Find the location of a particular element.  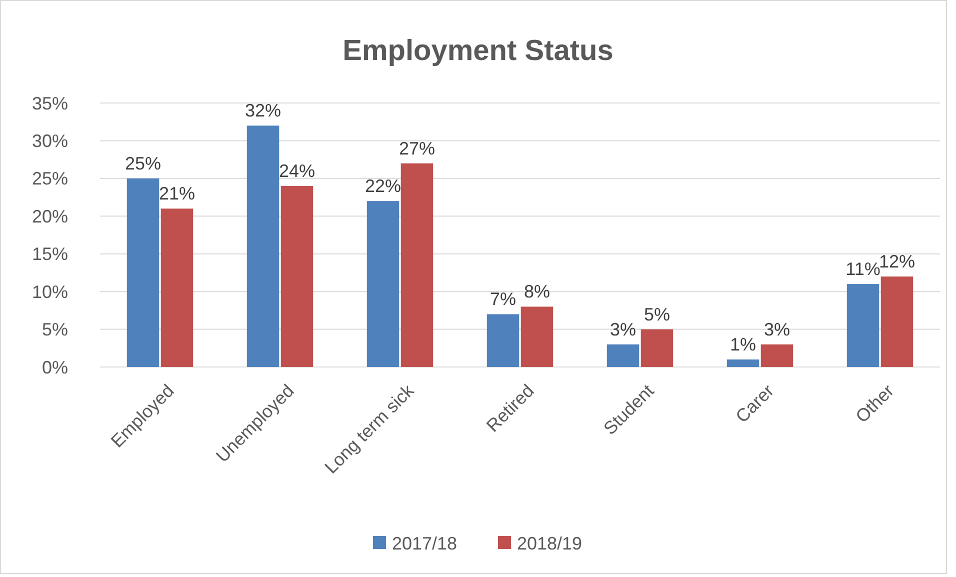

data-label: 27% is located at coordinates (416, 148).